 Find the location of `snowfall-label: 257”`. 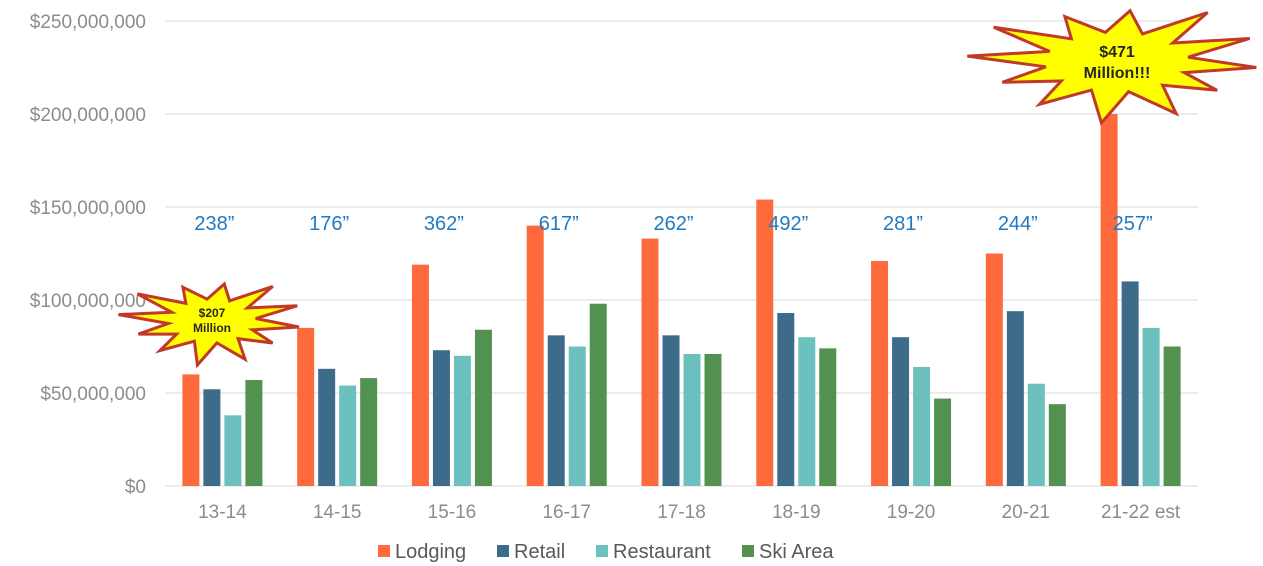

snowfall-label: 257” is located at coordinates (1133, 224).